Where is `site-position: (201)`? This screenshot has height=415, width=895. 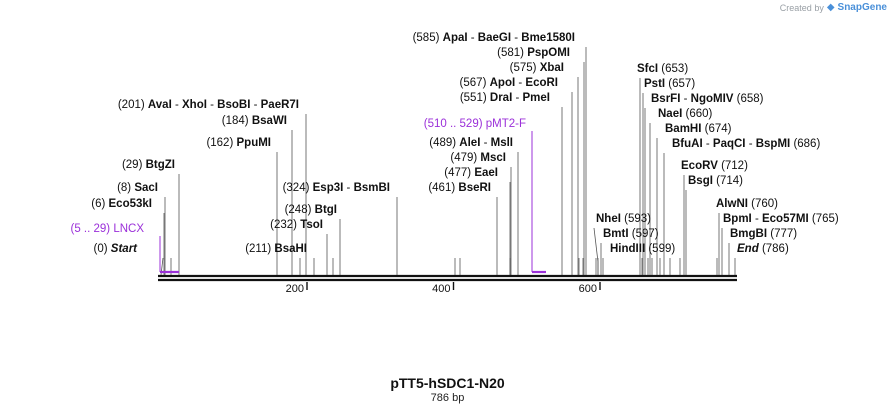 site-position: (201) is located at coordinates (131, 105).